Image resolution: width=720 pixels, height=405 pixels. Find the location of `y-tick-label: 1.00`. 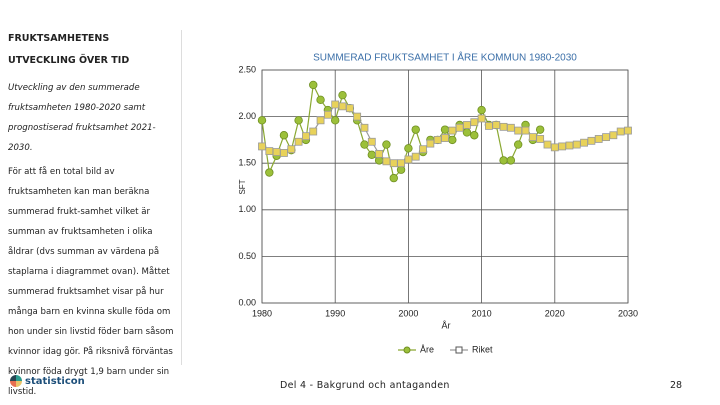

y-tick-label: 1.00 is located at coordinates (247, 209).